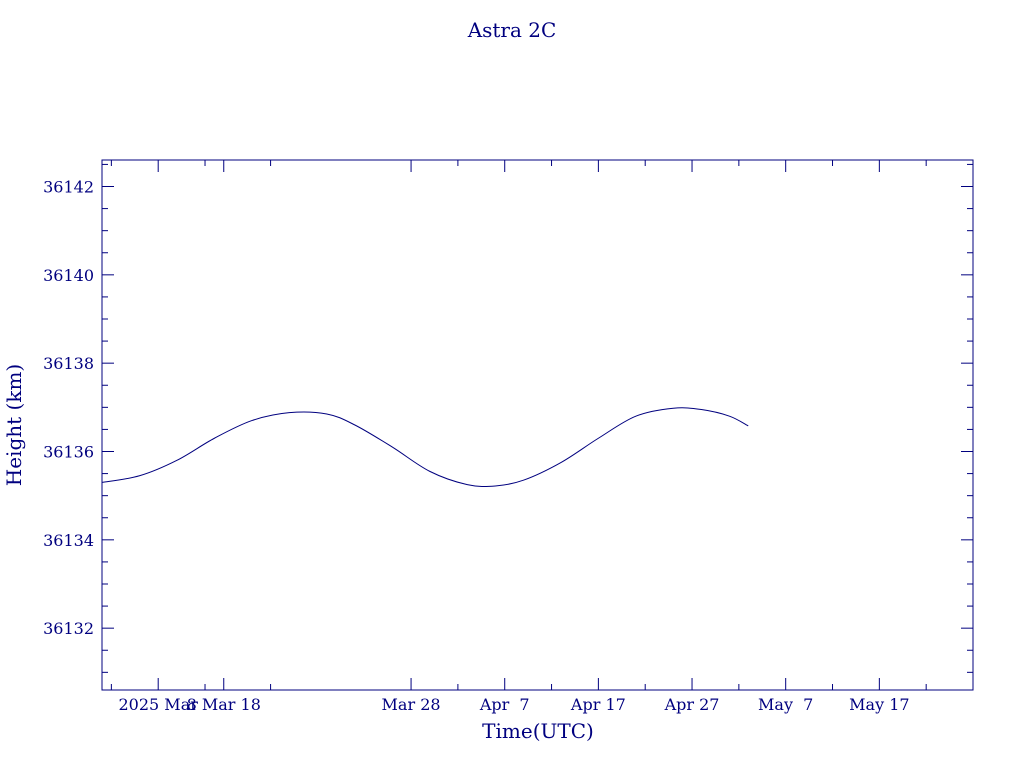 The height and width of the screenshot is (768, 1024). What do you see at coordinates (14, 425) in the screenshot?
I see `y-axis-title: Height (km)` at bounding box center [14, 425].